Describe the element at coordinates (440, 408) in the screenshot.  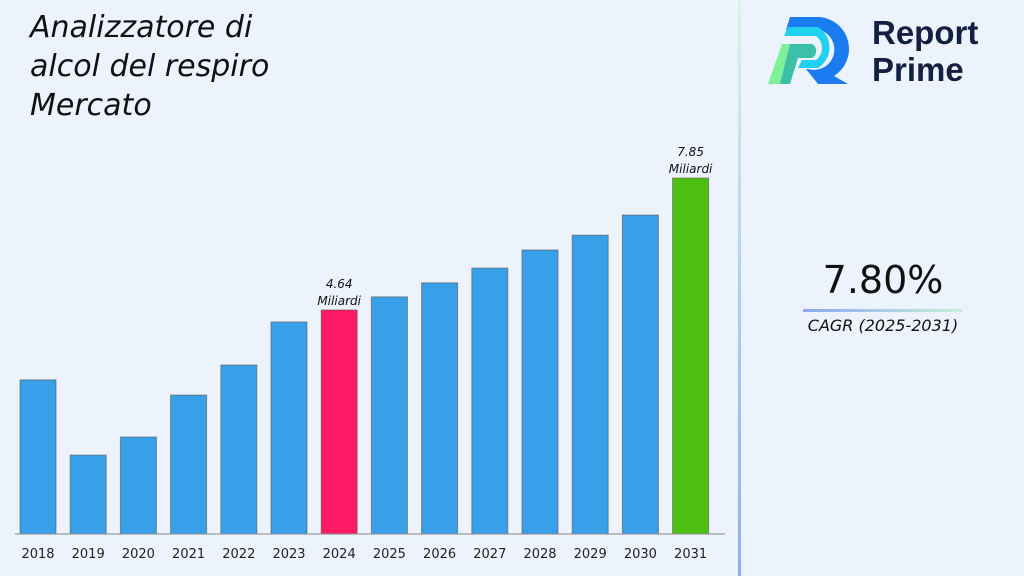
I see `bar-2026` at that location.